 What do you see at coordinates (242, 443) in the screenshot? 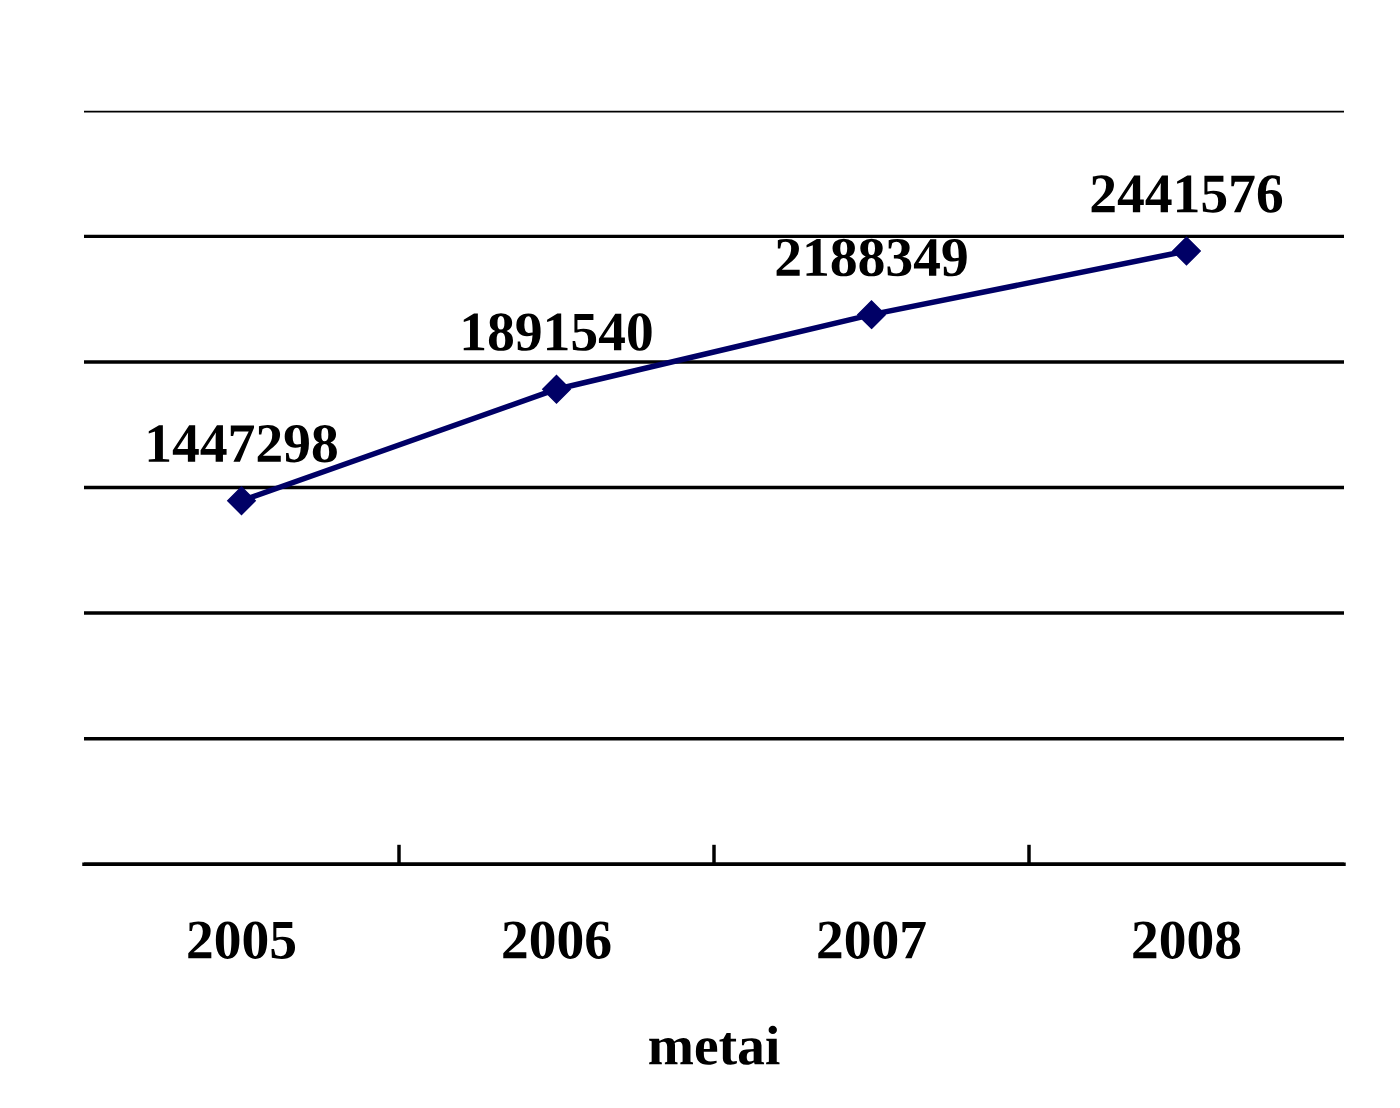
I see `data-label: 1447298` at bounding box center [242, 443].